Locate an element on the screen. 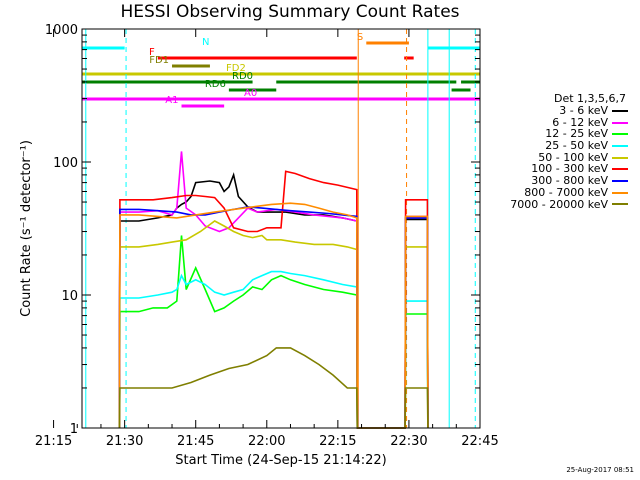  legend-entry: 25 - 50 keV is located at coordinates (558, 146).